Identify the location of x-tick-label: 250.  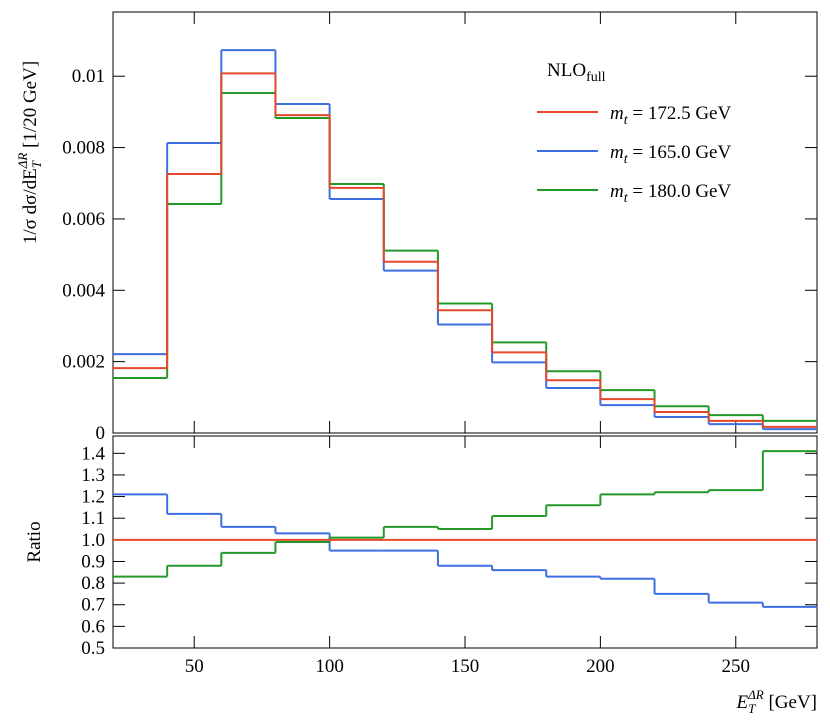
(736, 666).